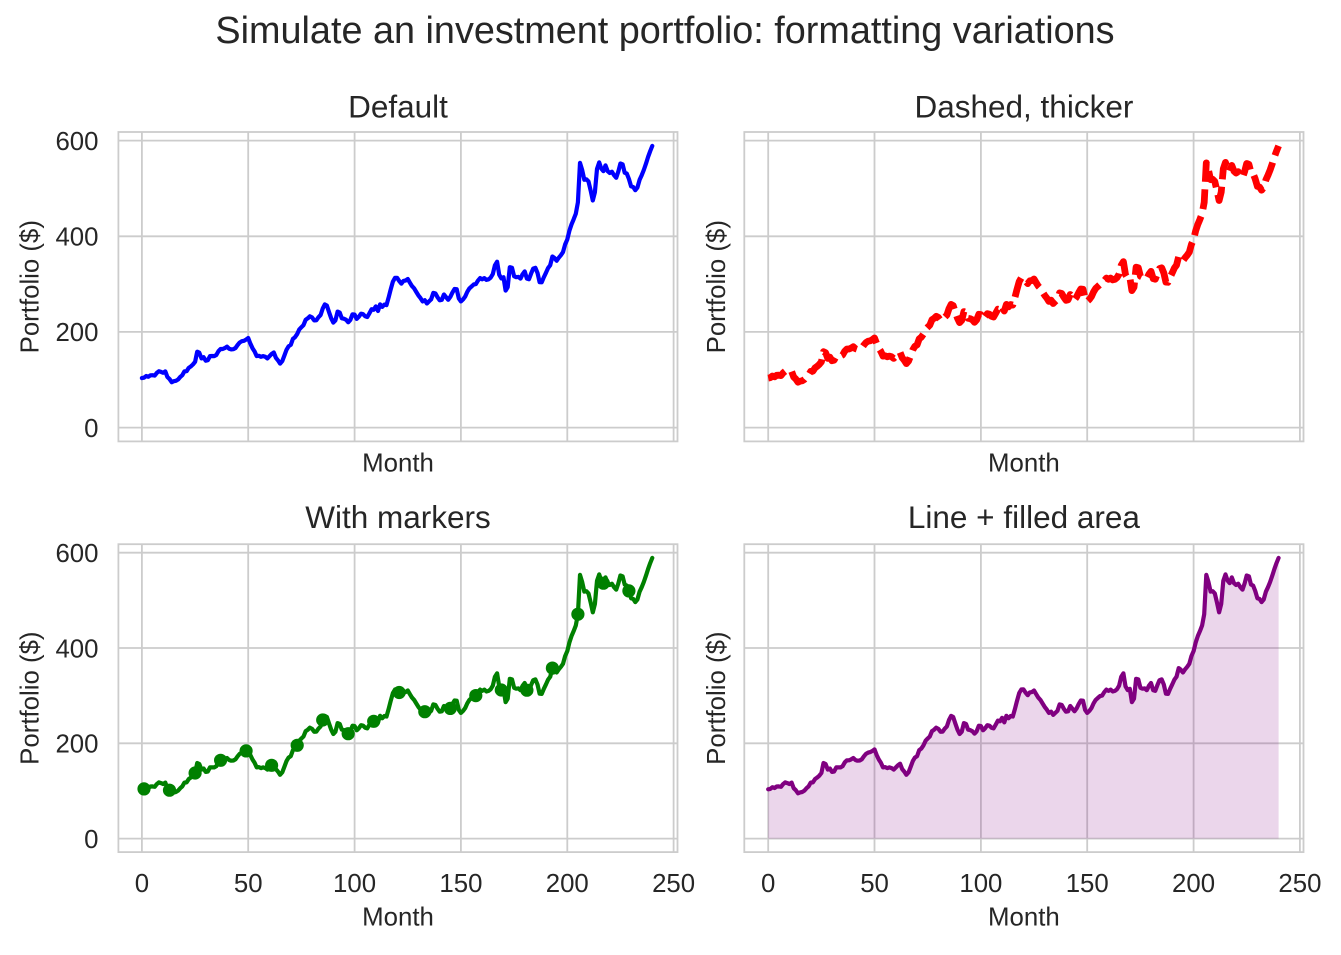  What do you see at coordinates (1024, 517) in the screenshot?
I see `svg-text: Line + filled area` at bounding box center [1024, 517].